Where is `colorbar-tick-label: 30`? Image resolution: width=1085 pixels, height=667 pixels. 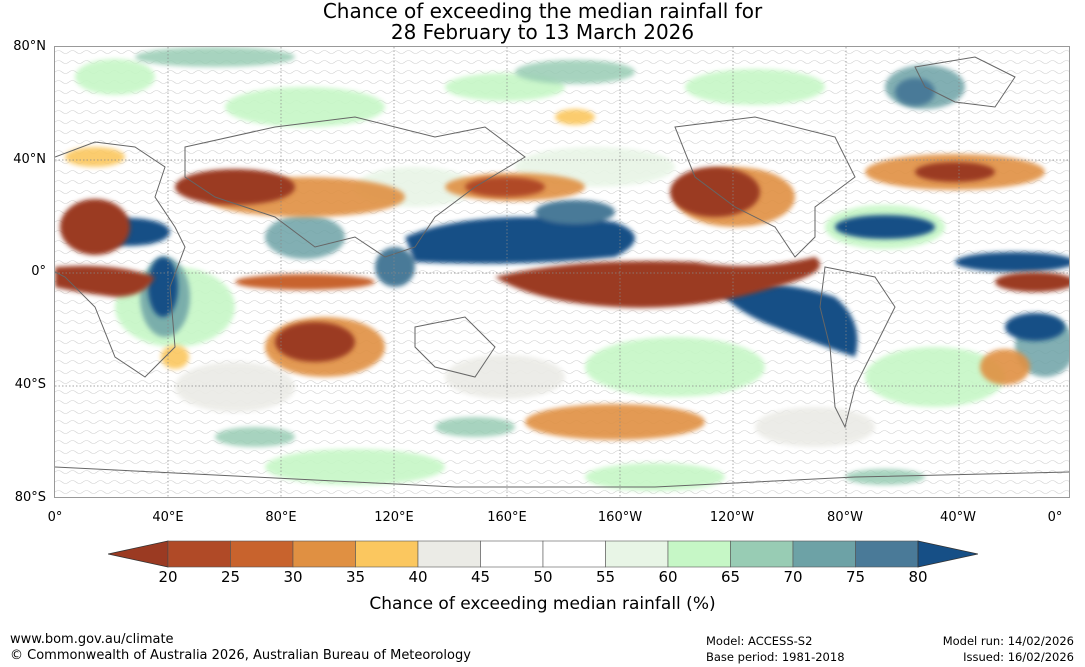 colorbar-tick-label: 30 is located at coordinates (293, 577).